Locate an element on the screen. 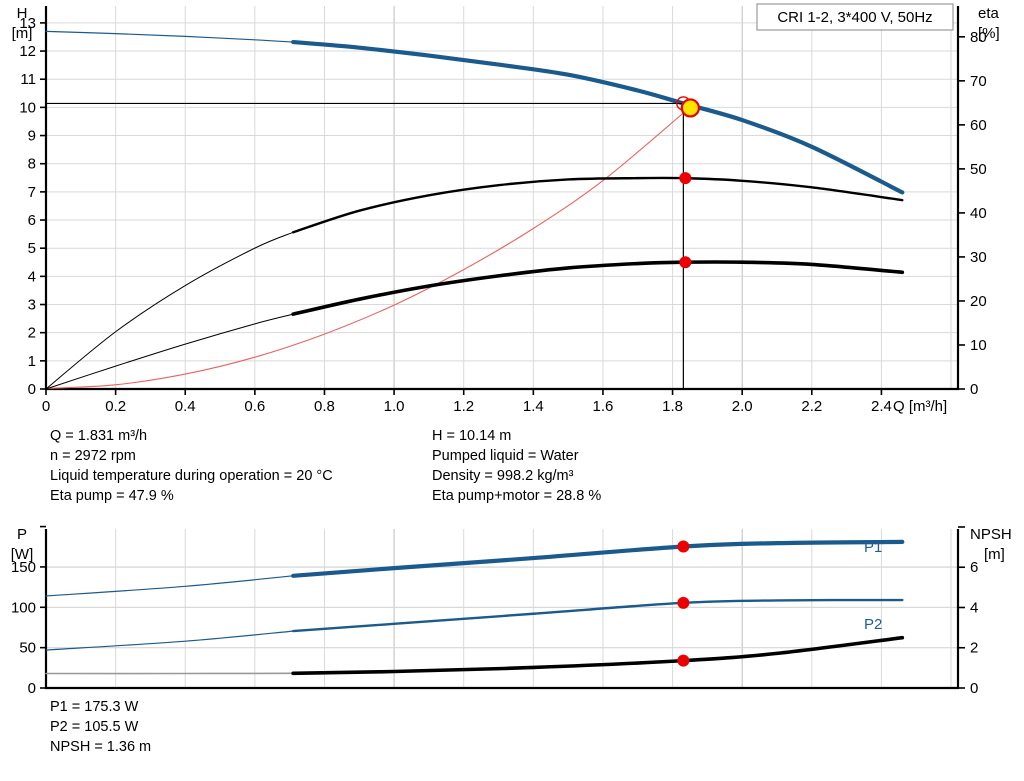 Image resolution: width=1024 pixels, height=781 pixels. info-right-line: Pumped liquid = Water is located at coordinates (505, 456).